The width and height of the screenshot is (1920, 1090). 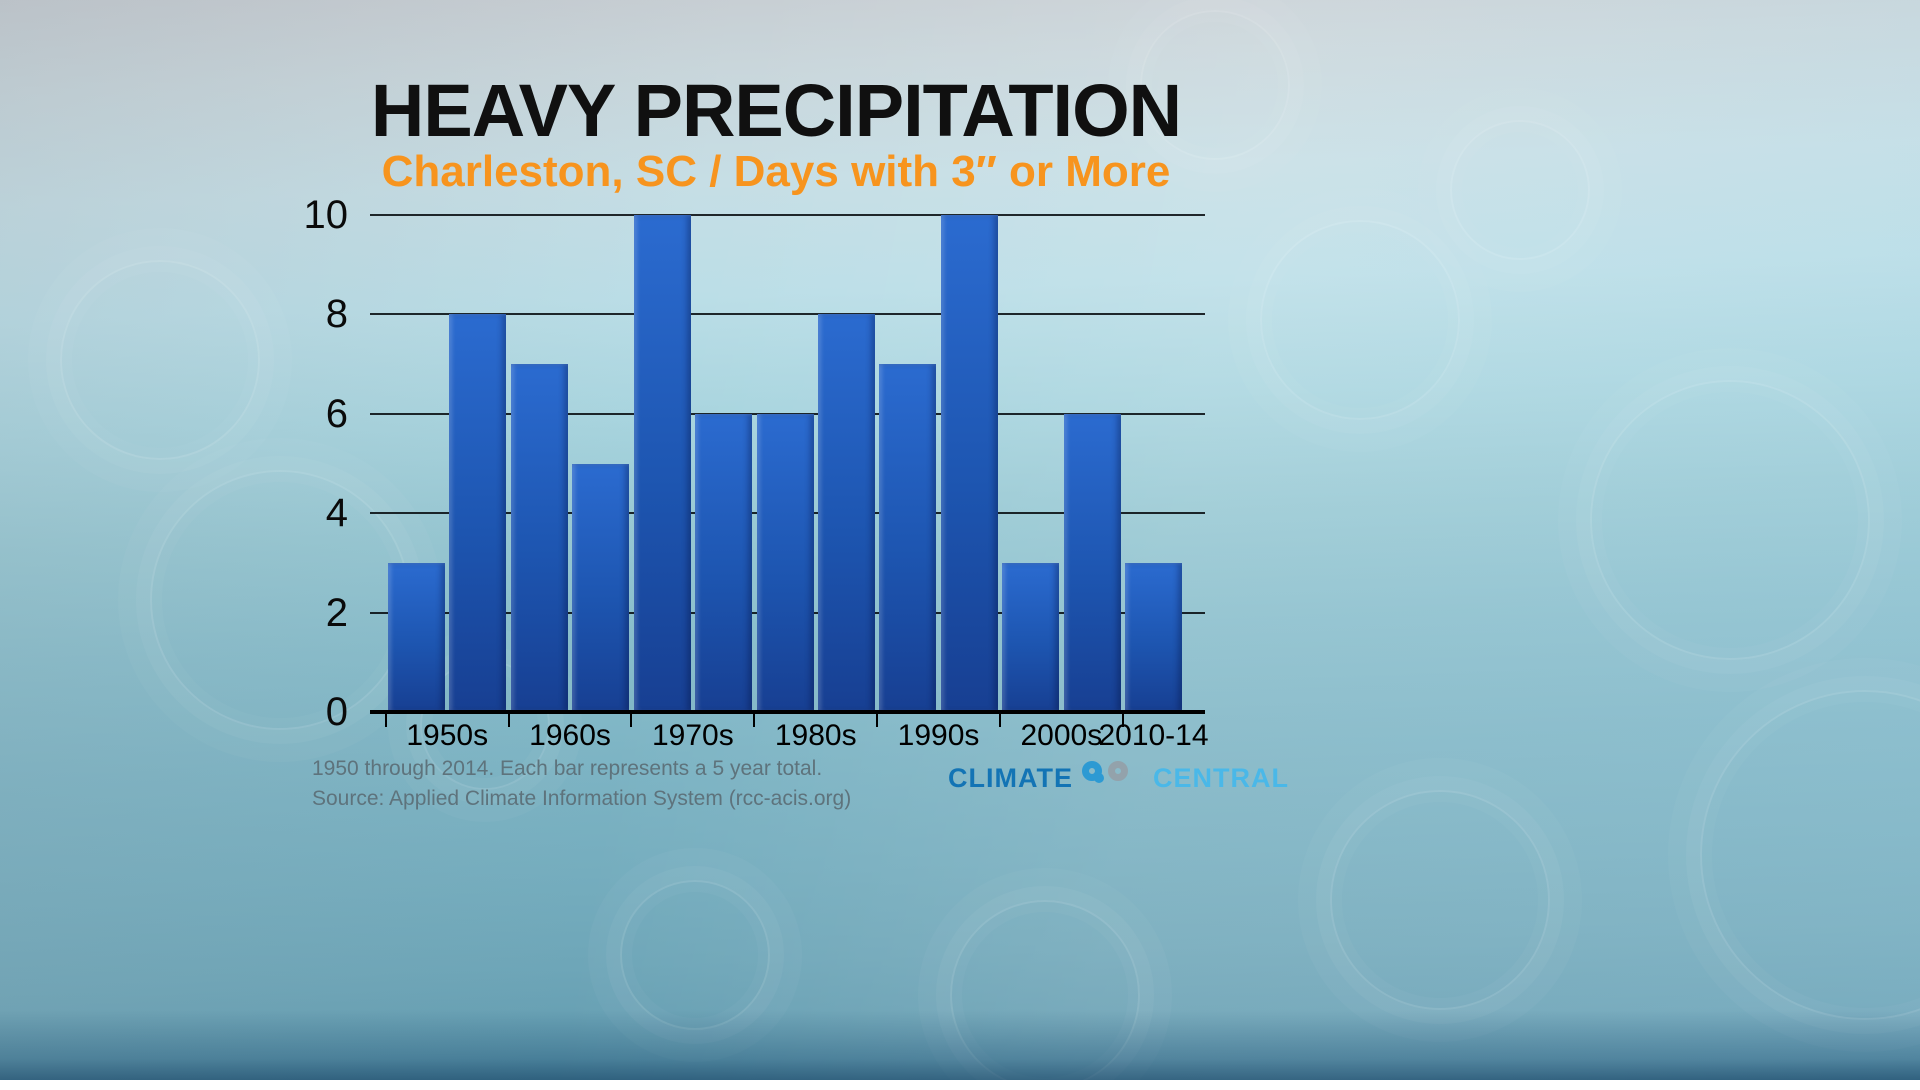 What do you see at coordinates (1091, 771) in the screenshot?
I see `blue-ring-icon` at bounding box center [1091, 771].